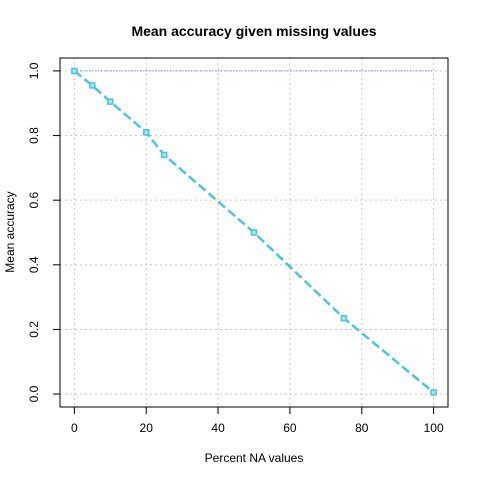 This screenshot has width=480, height=485. What do you see at coordinates (434, 428) in the screenshot?
I see `x-tick-label: 100` at bounding box center [434, 428].